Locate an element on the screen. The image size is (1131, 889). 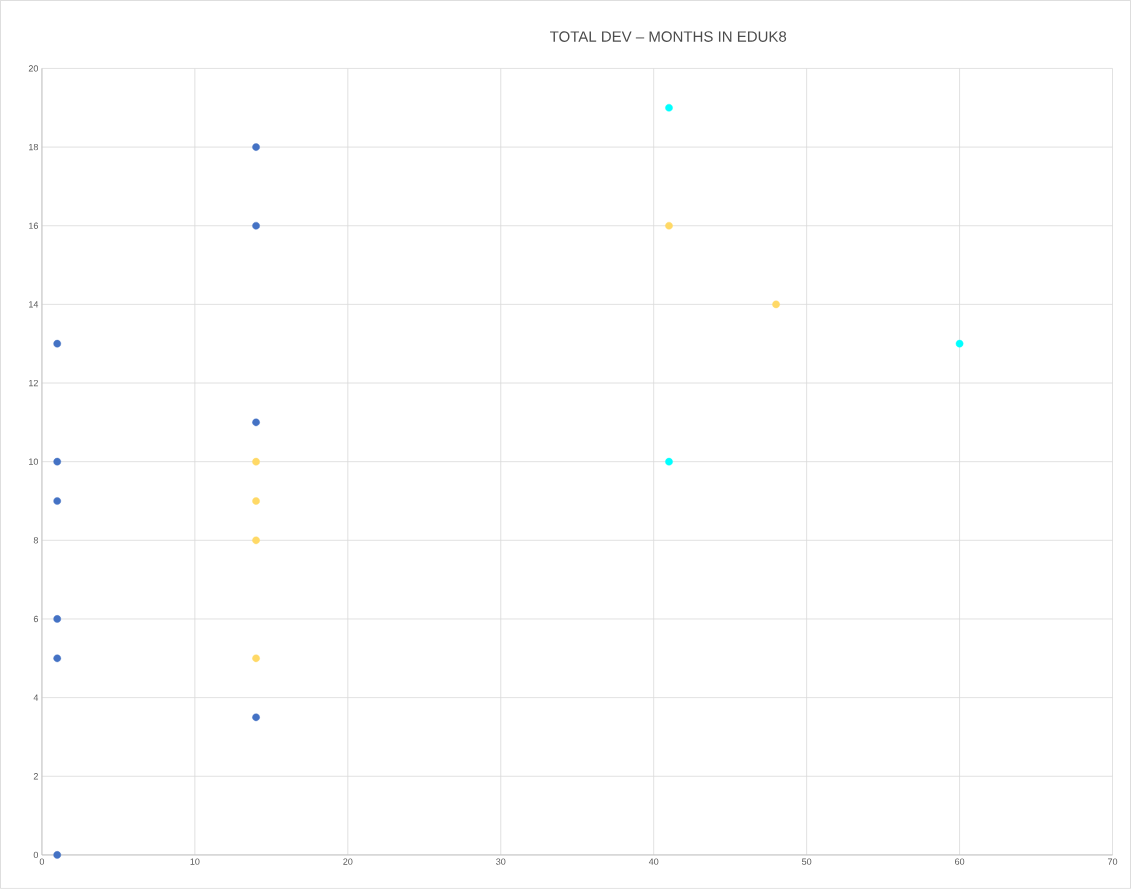
chart-title: TOTAL DEV – MONTHS IN EDUK8 is located at coordinates (668, 36).